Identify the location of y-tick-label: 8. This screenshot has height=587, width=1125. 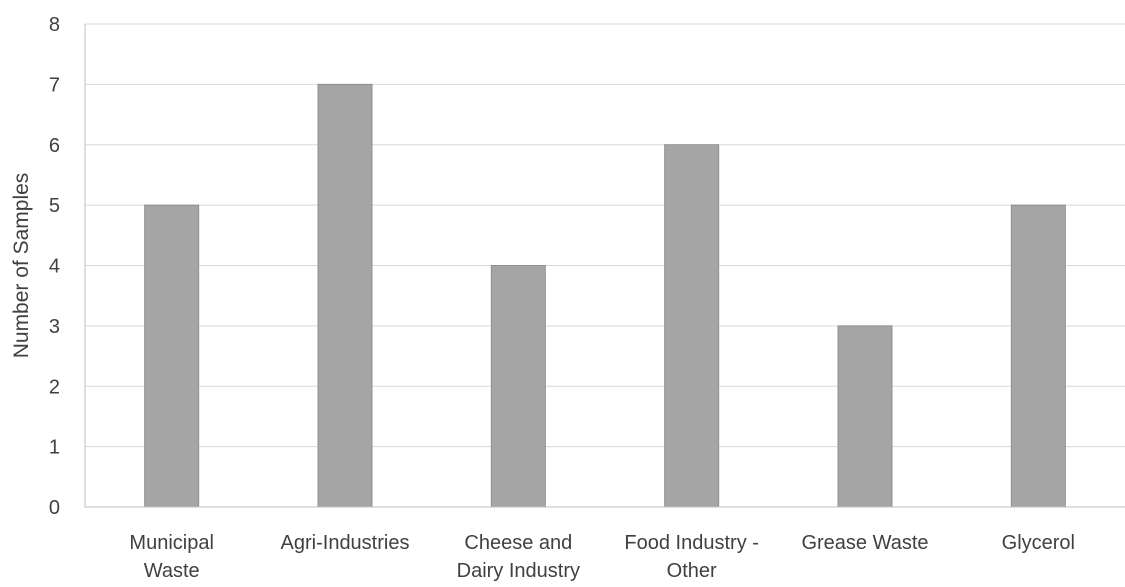
(54, 25).